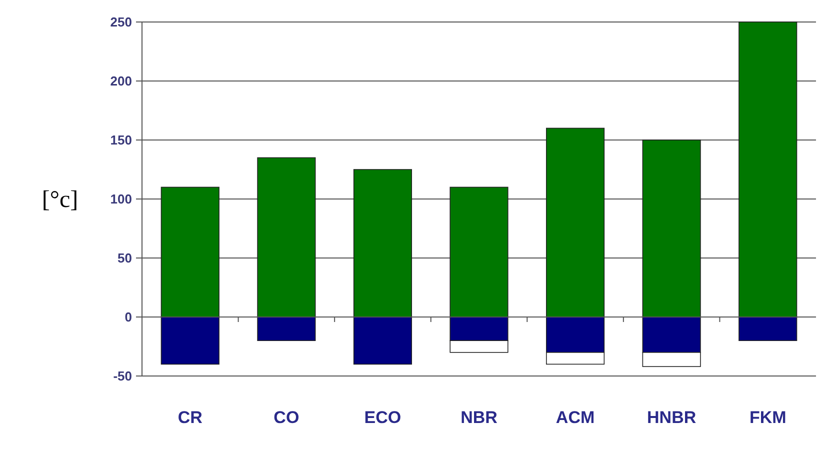 The width and height of the screenshot is (826, 453). What do you see at coordinates (128, 317) in the screenshot?
I see `y-tick-label: 0` at bounding box center [128, 317].